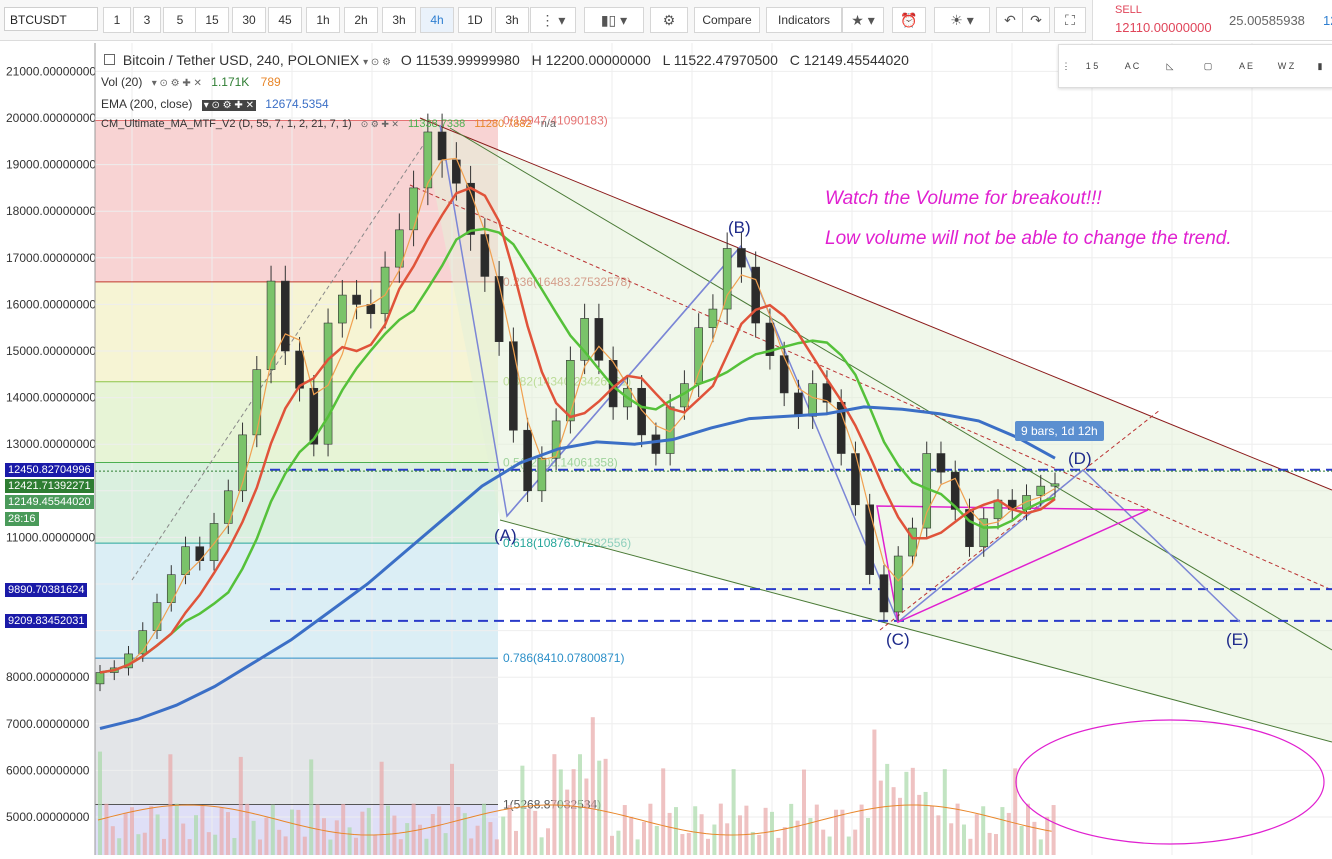  I want to click on price-tag: 9209.83452031, so click(46, 621).